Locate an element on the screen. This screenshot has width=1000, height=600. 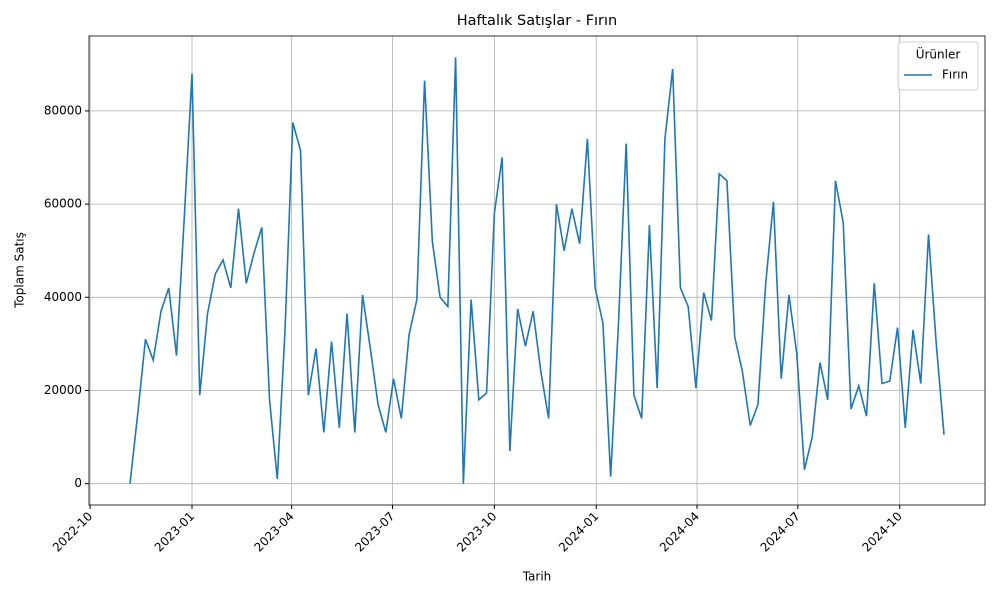
y-tick-label: 80000 is located at coordinates (63, 110).